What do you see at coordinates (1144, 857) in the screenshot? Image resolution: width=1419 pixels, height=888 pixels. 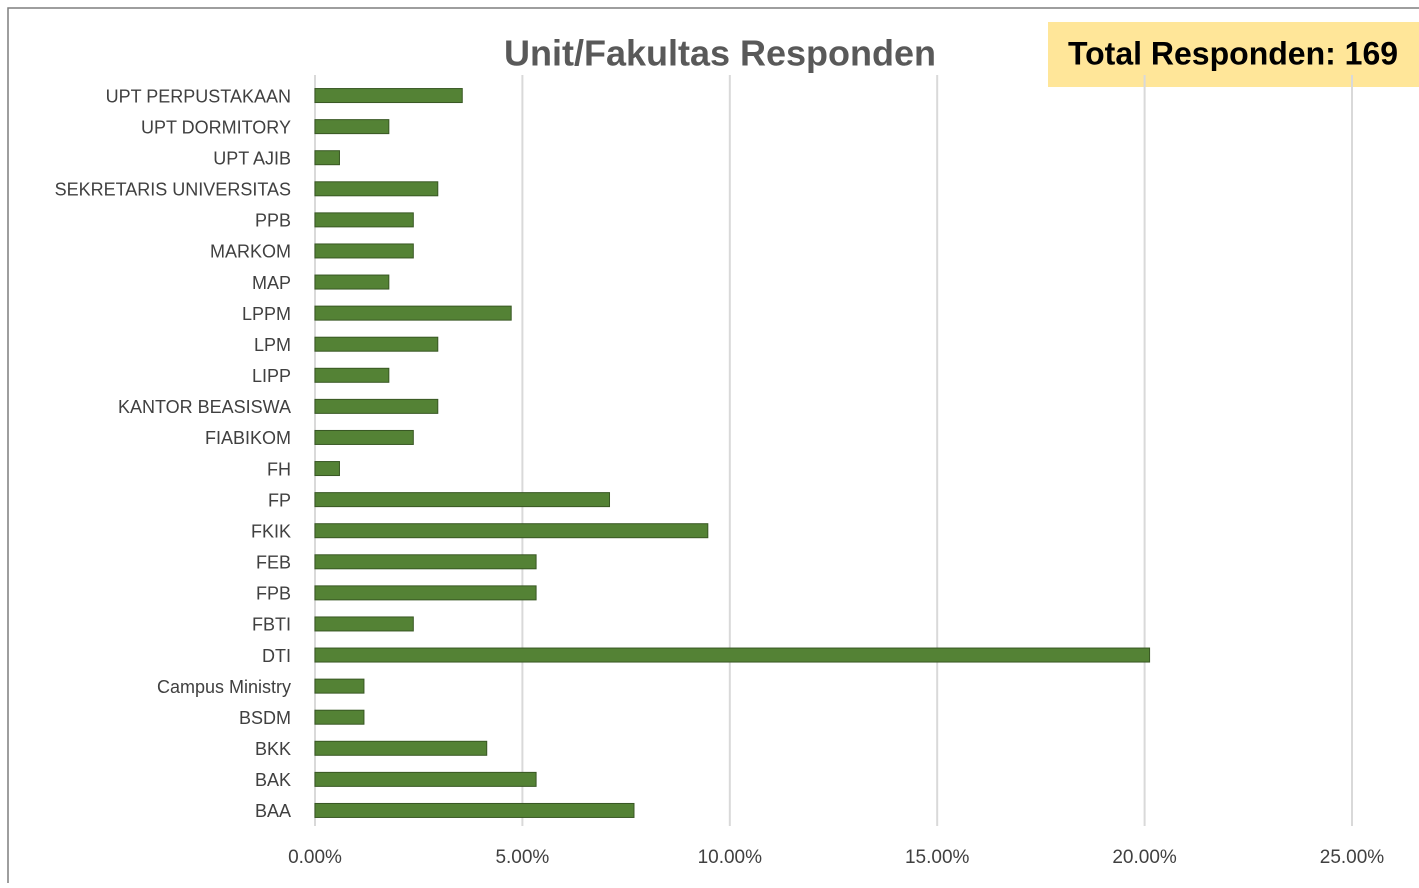 I see `x-tick-label: 20.00%` at bounding box center [1144, 857].